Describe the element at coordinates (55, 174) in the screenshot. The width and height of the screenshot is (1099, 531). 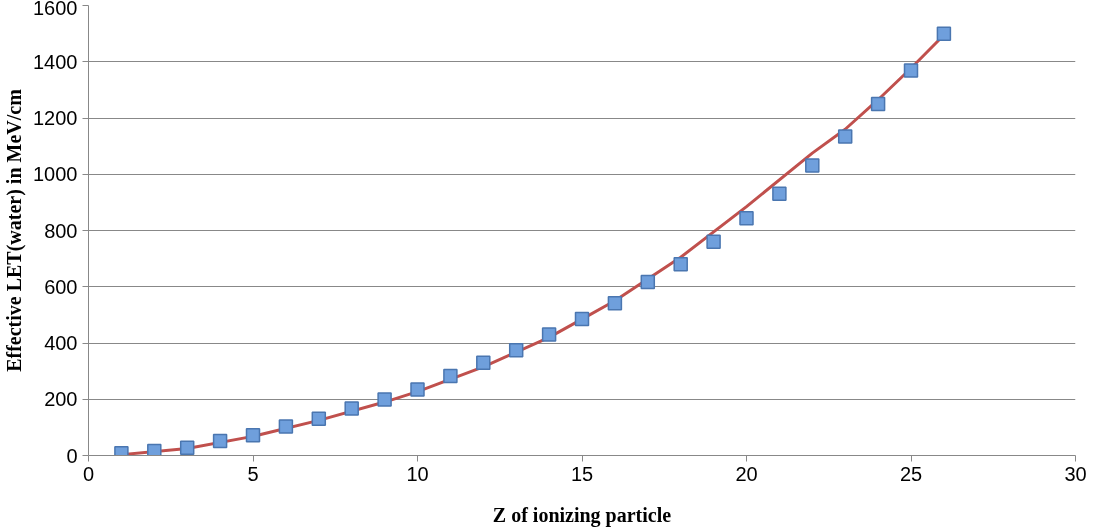
I see `y-tick-label: 1000` at that location.